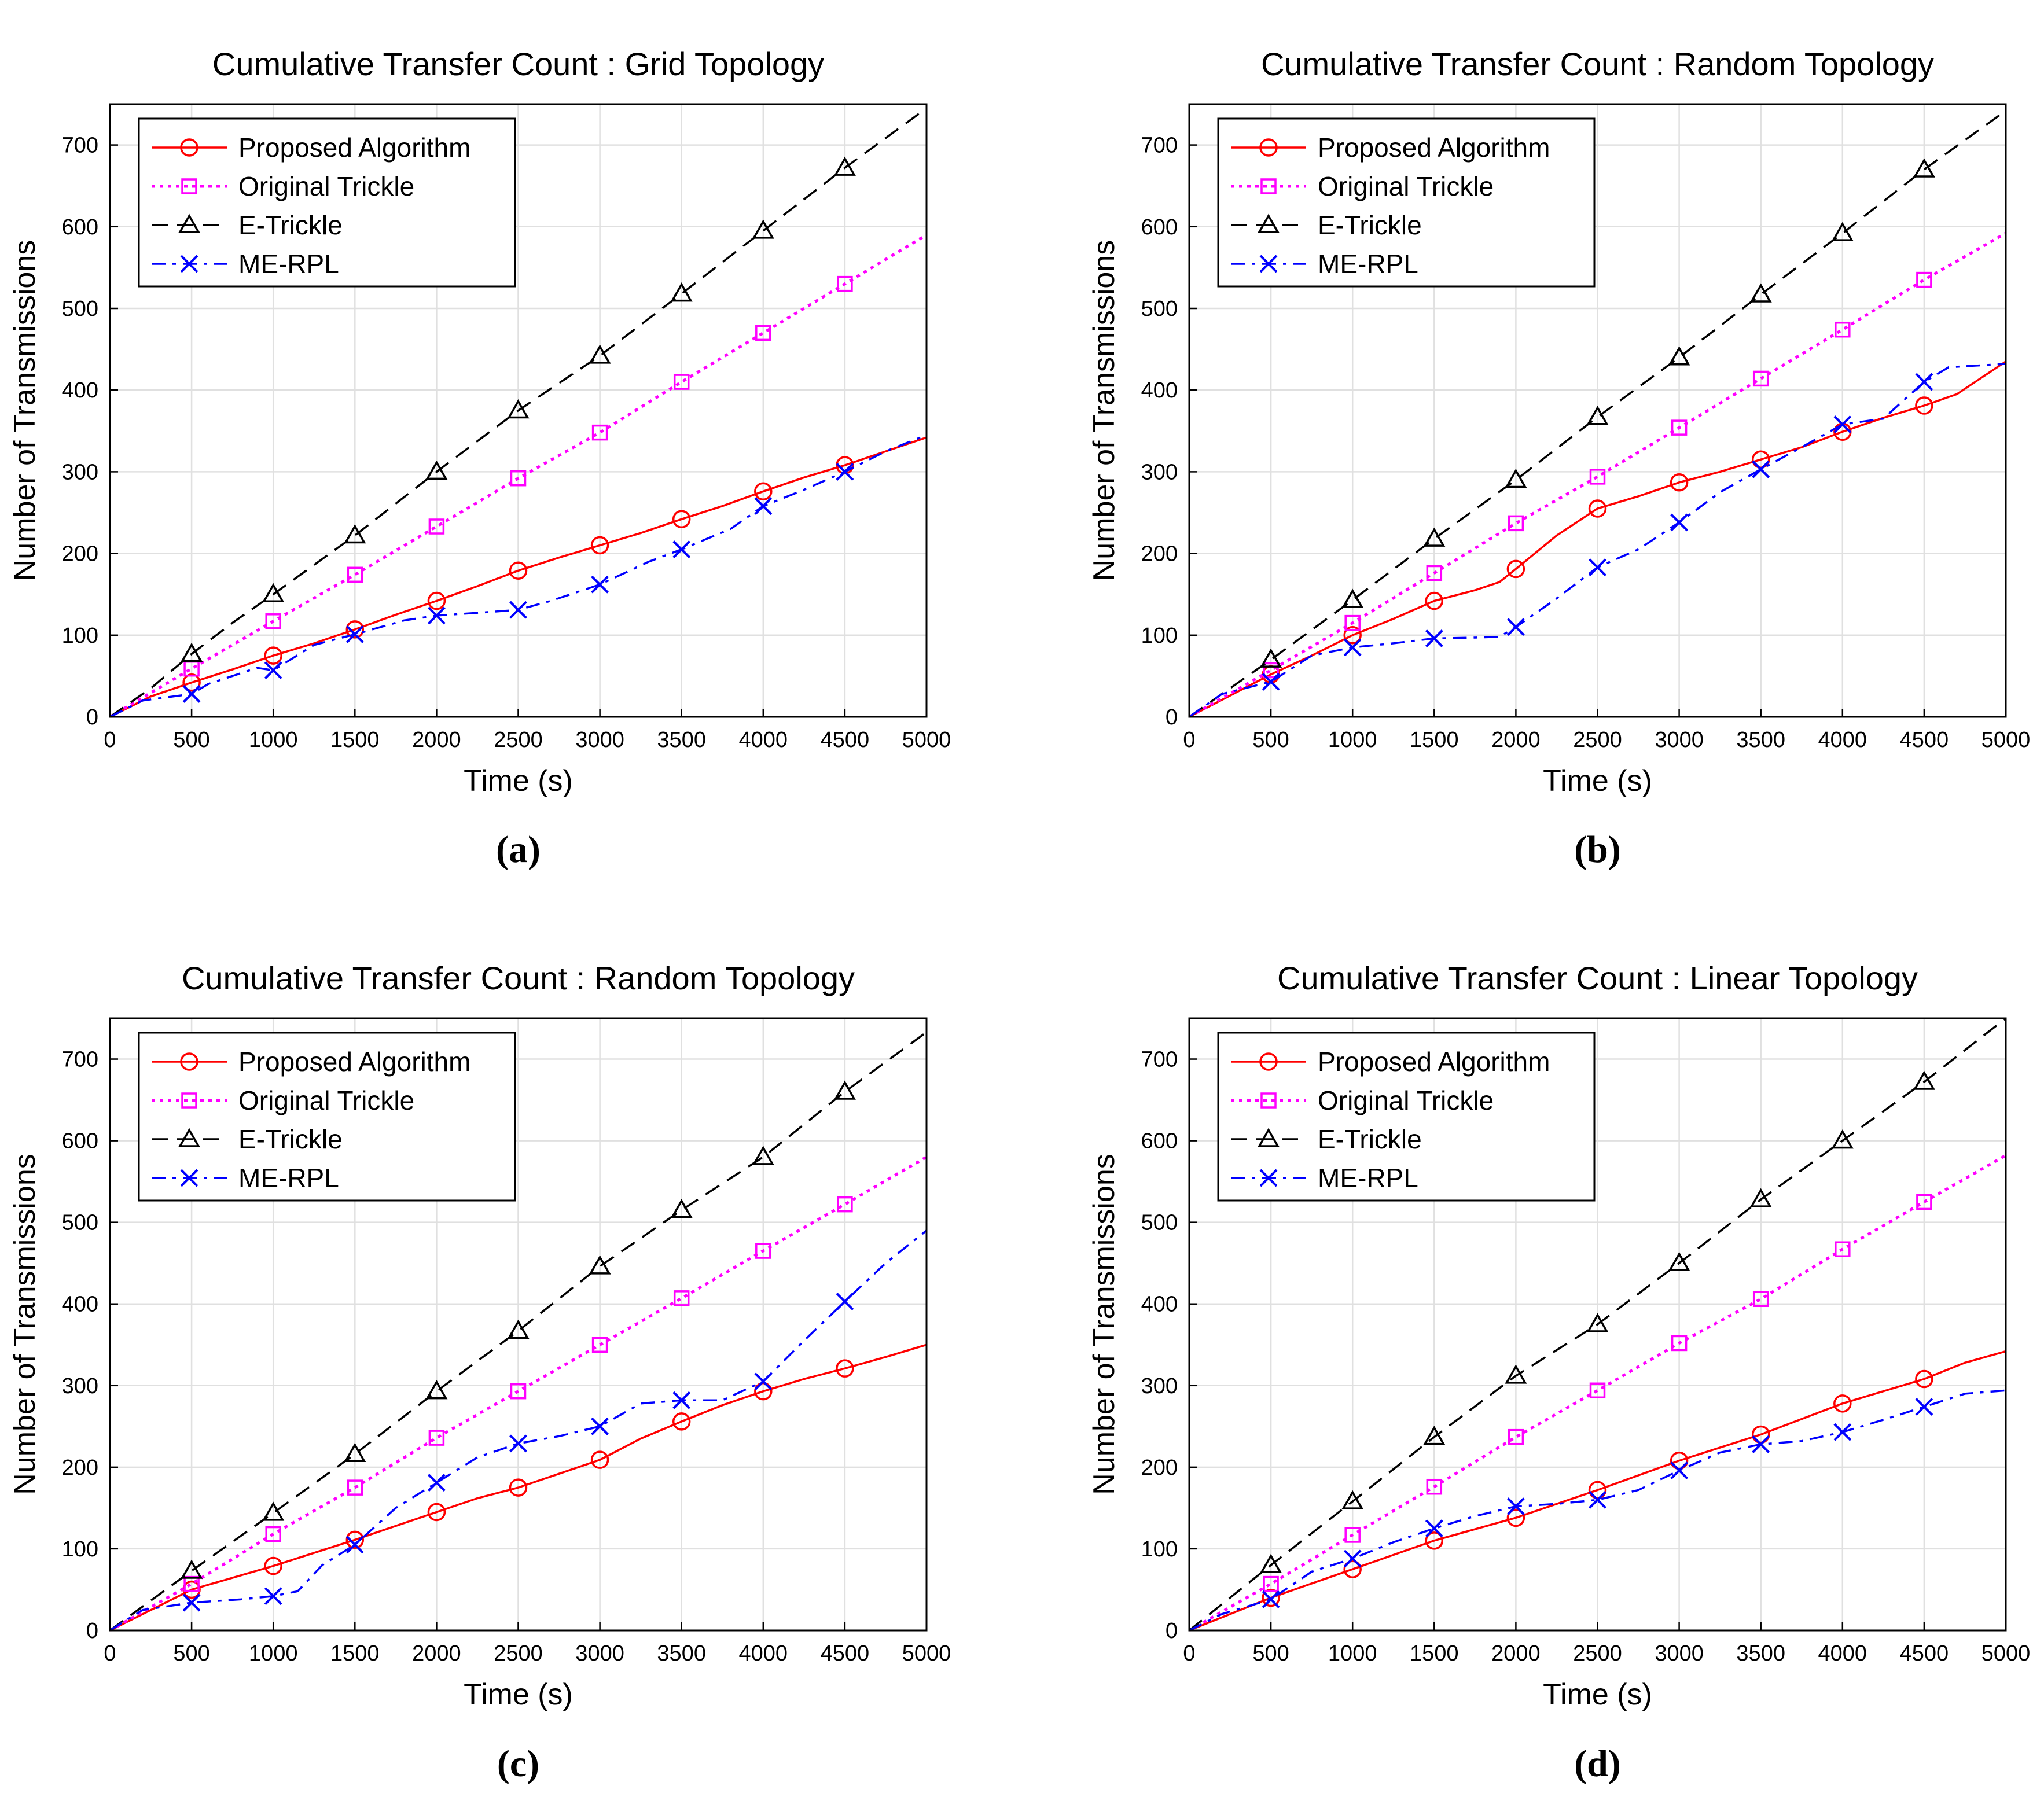 This screenshot has width=2044, height=1793. I want to click on legend-label: Original Trickle, so click(1406, 1100).